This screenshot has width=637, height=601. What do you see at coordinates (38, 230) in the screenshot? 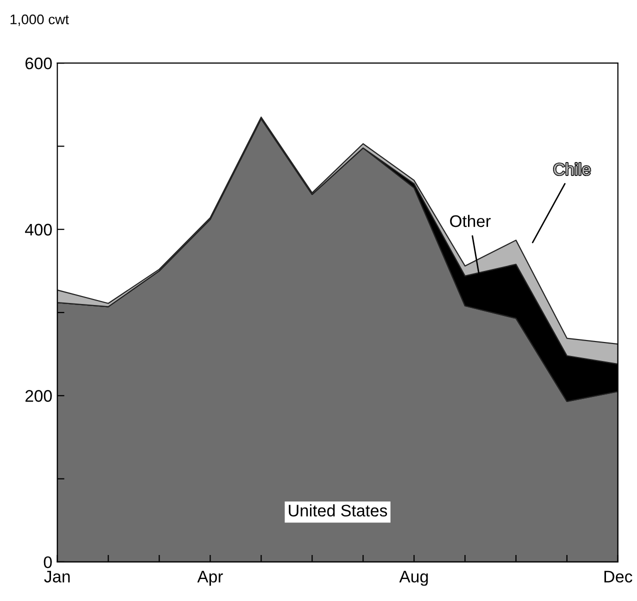
I see `y-tick-label: 400` at bounding box center [38, 230].